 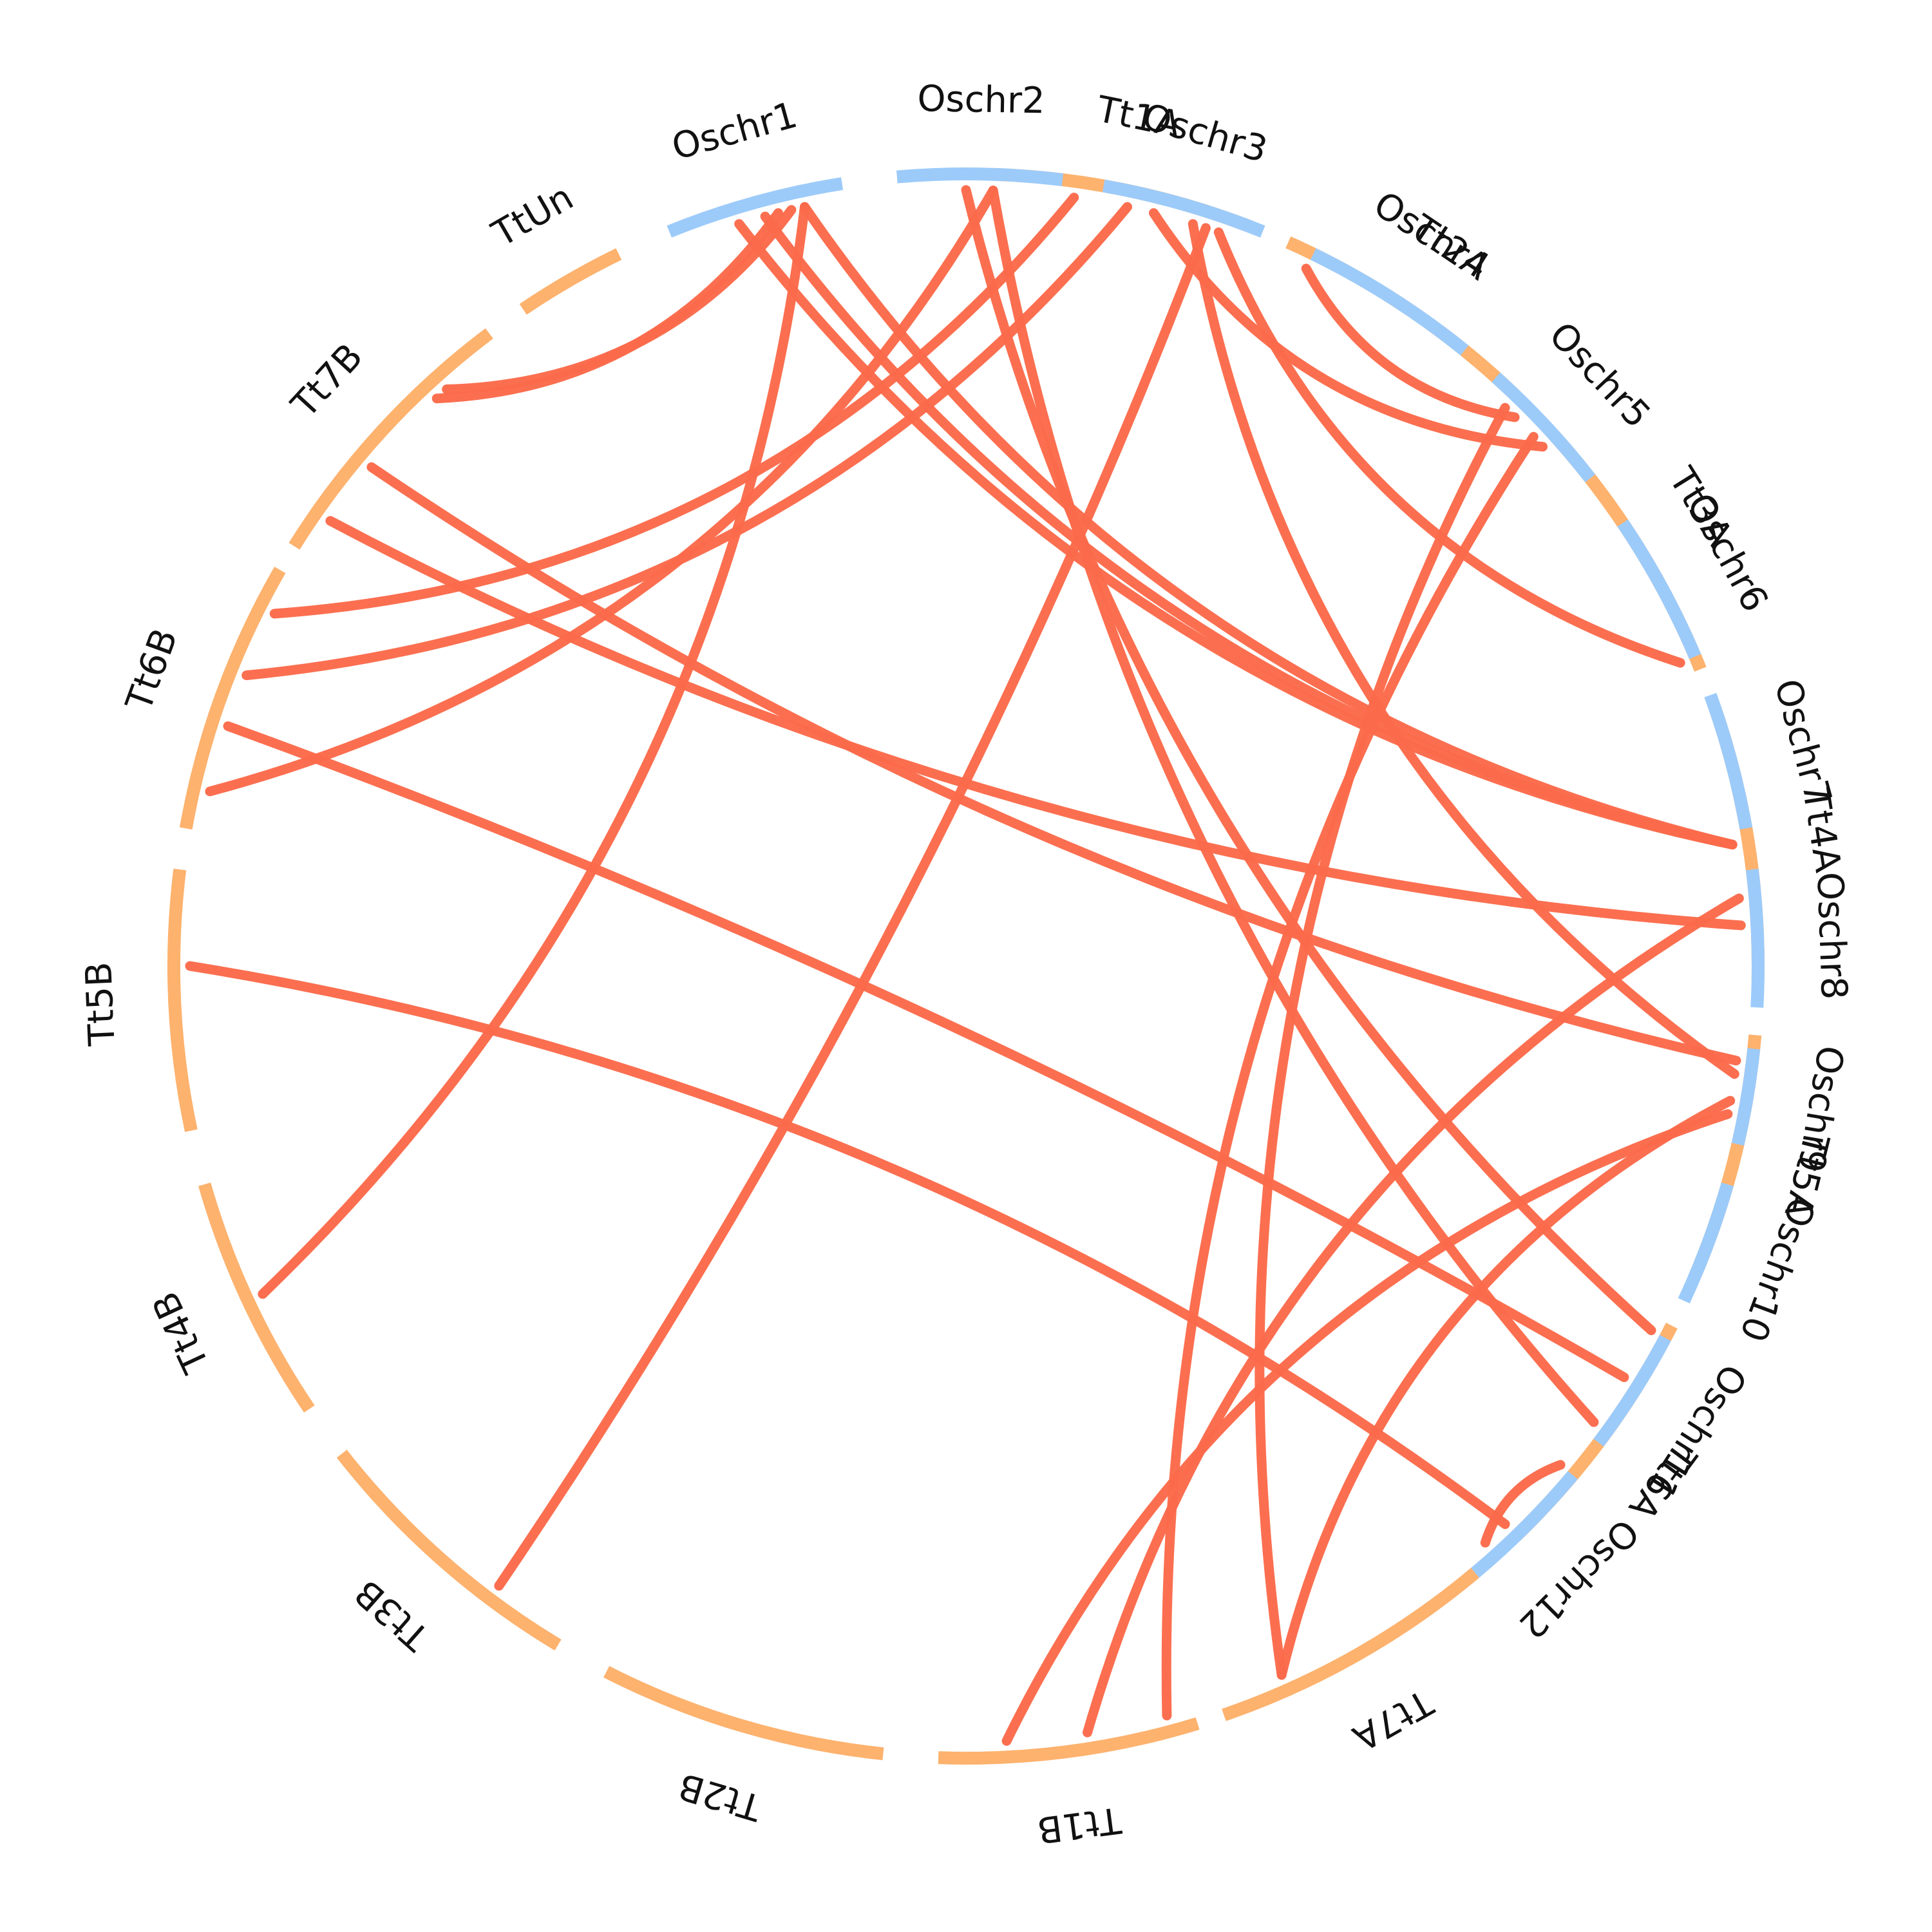 What do you see at coordinates (1820, 1109) in the screenshot?
I see `segment-label-oschr9: Oschr9` at bounding box center [1820, 1109].